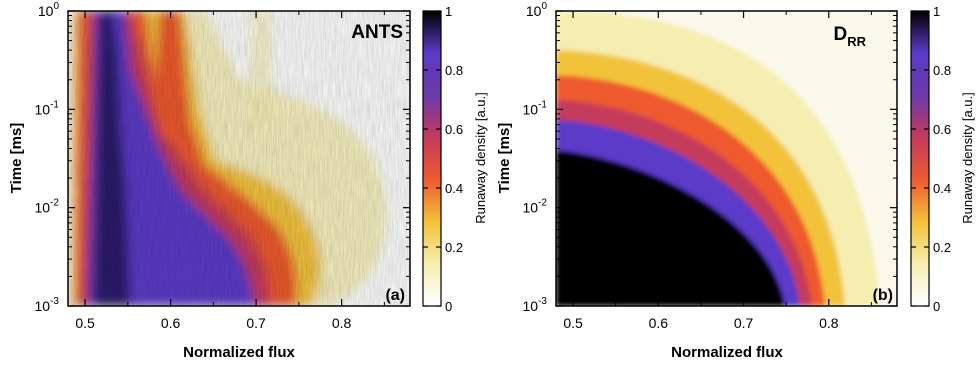  I want to click on colorbar-tick-label-b: 1, so click(936, 11).